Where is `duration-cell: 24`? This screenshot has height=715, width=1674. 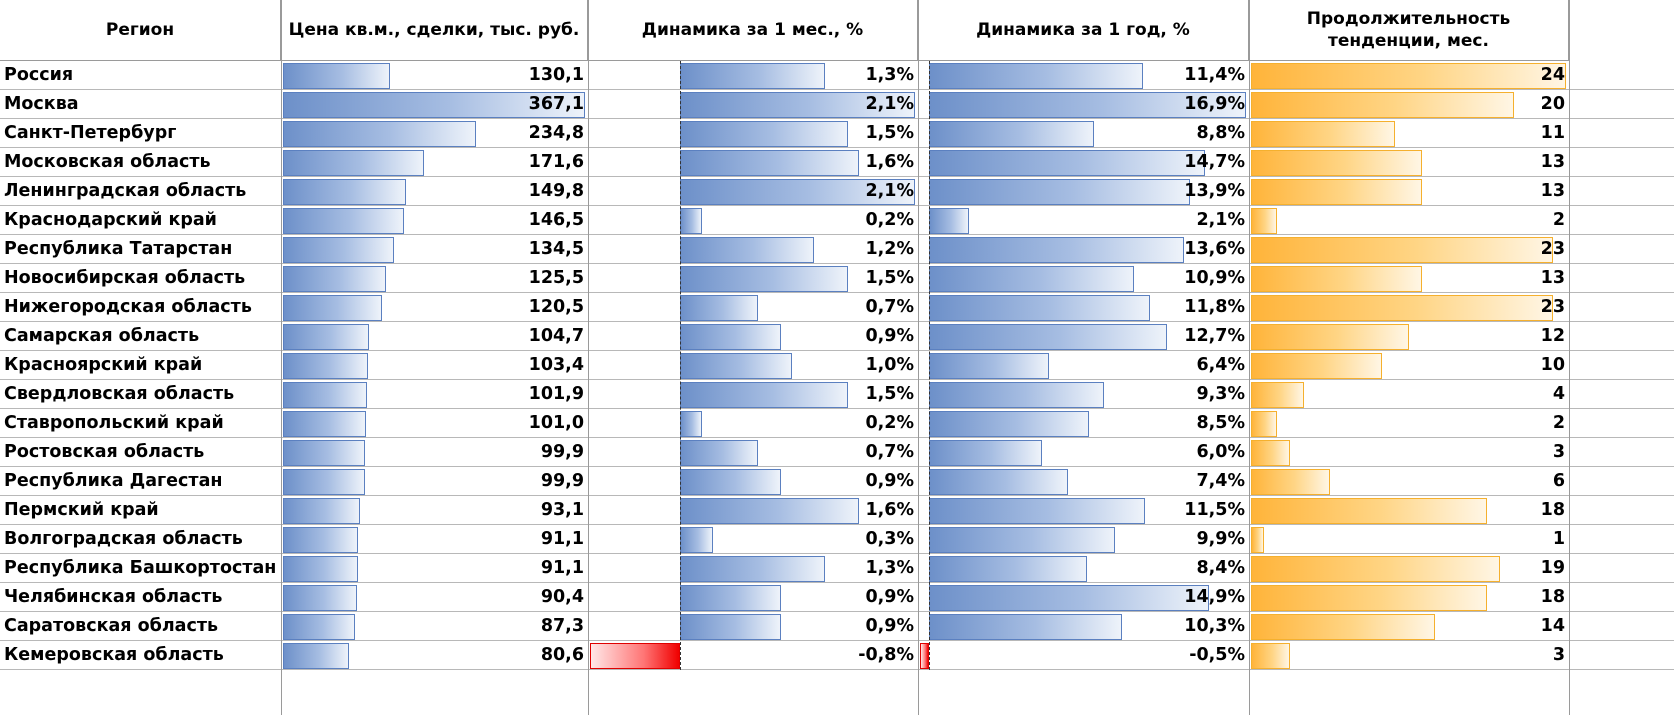 duration-cell: 24 is located at coordinates (1409, 75).